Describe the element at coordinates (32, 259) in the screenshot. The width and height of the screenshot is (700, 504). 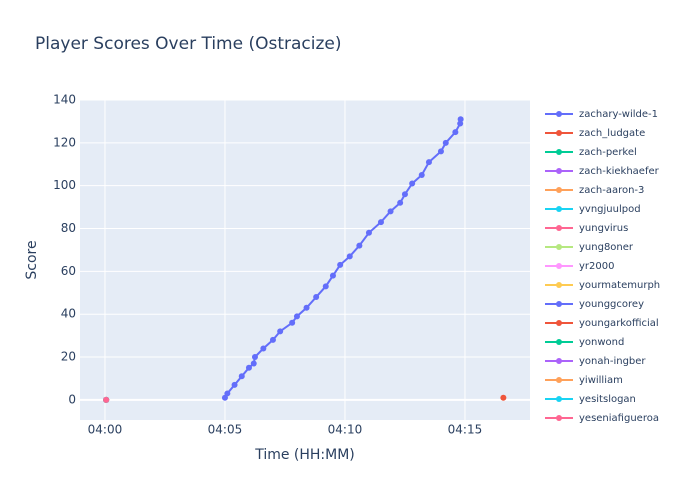
I see `y-axis-title: Score` at that location.